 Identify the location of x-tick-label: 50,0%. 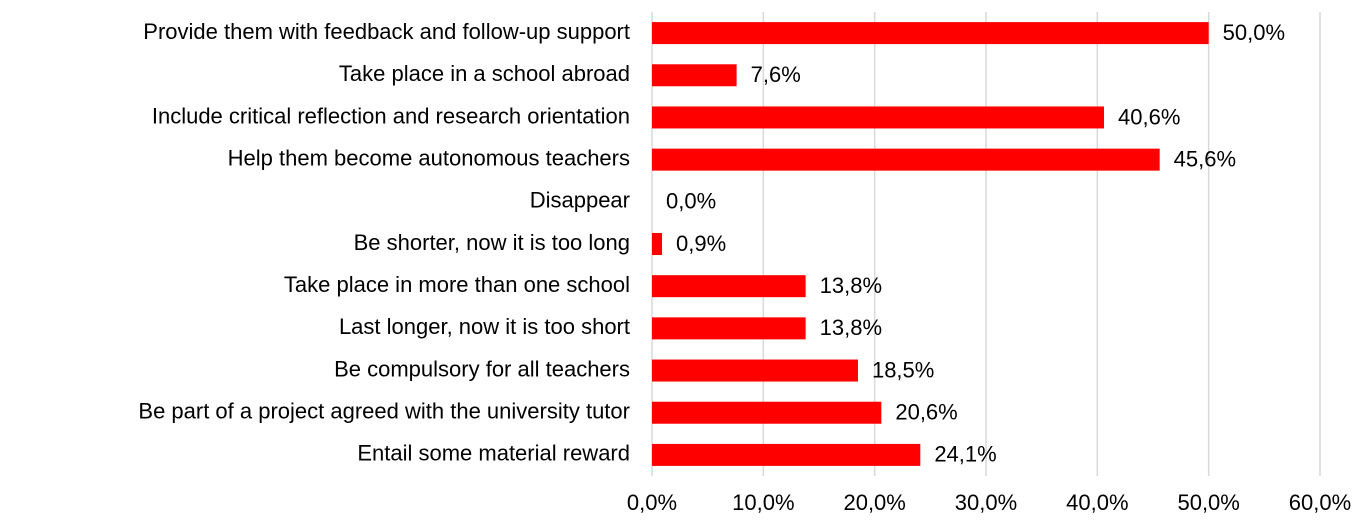
(1208, 502).